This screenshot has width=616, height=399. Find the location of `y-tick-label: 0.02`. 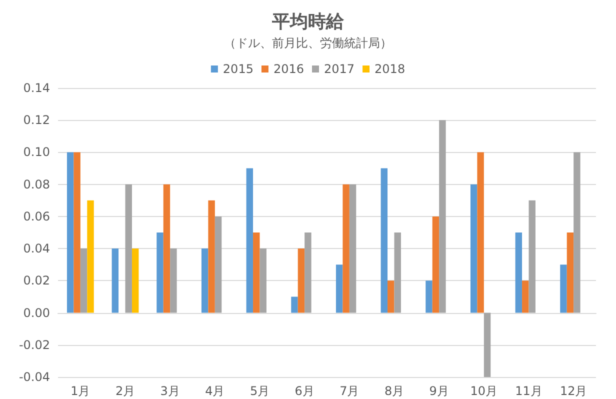

y-tick-label: 0.02 is located at coordinates (36, 281).